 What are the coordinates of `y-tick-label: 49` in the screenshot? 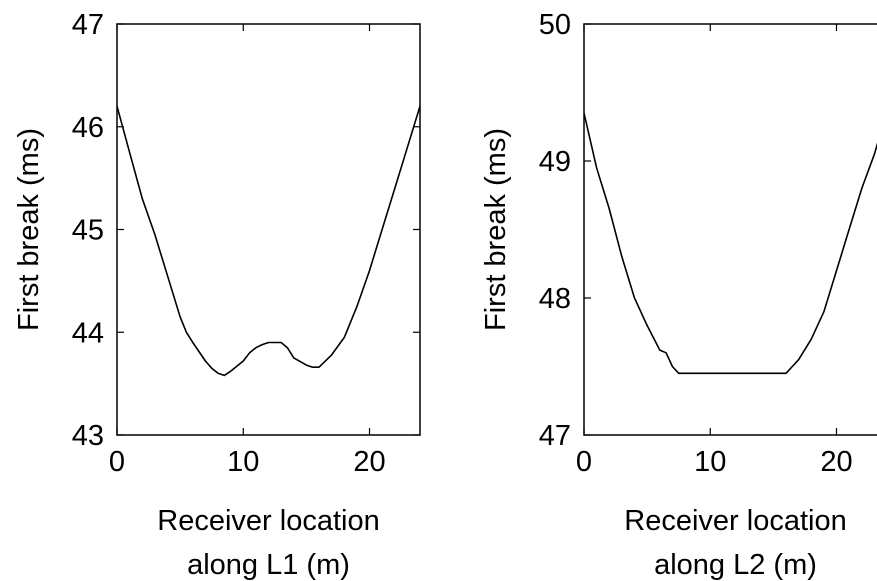 It's located at (555, 162).